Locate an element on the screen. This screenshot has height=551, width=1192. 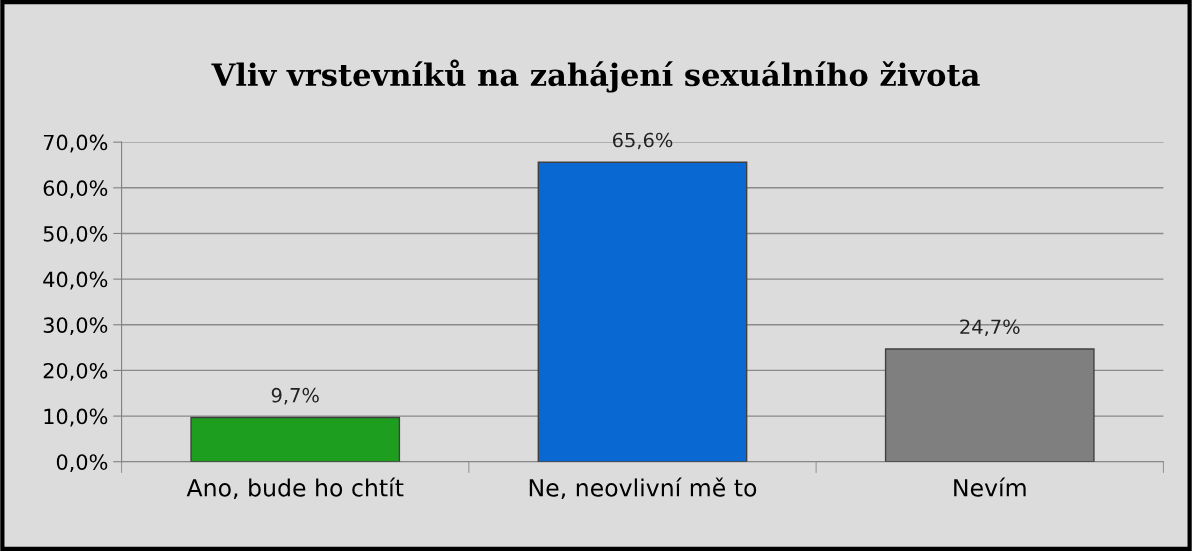
y-tick-label: 40,0% is located at coordinates (75, 280).